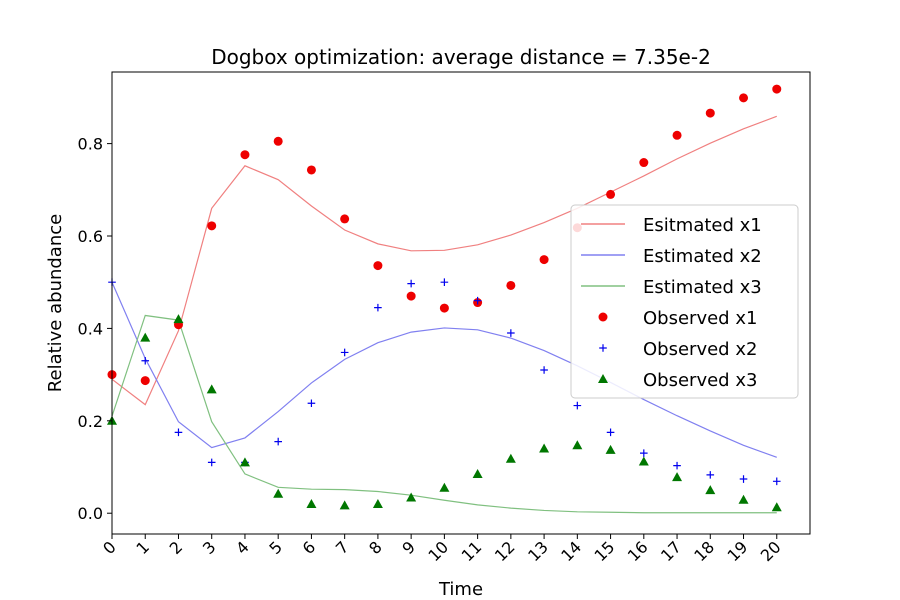 The width and height of the screenshot is (900, 600). Describe the element at coordinates (275, 547) in the screenshot. I see `x-tick-label: 5` at that location.